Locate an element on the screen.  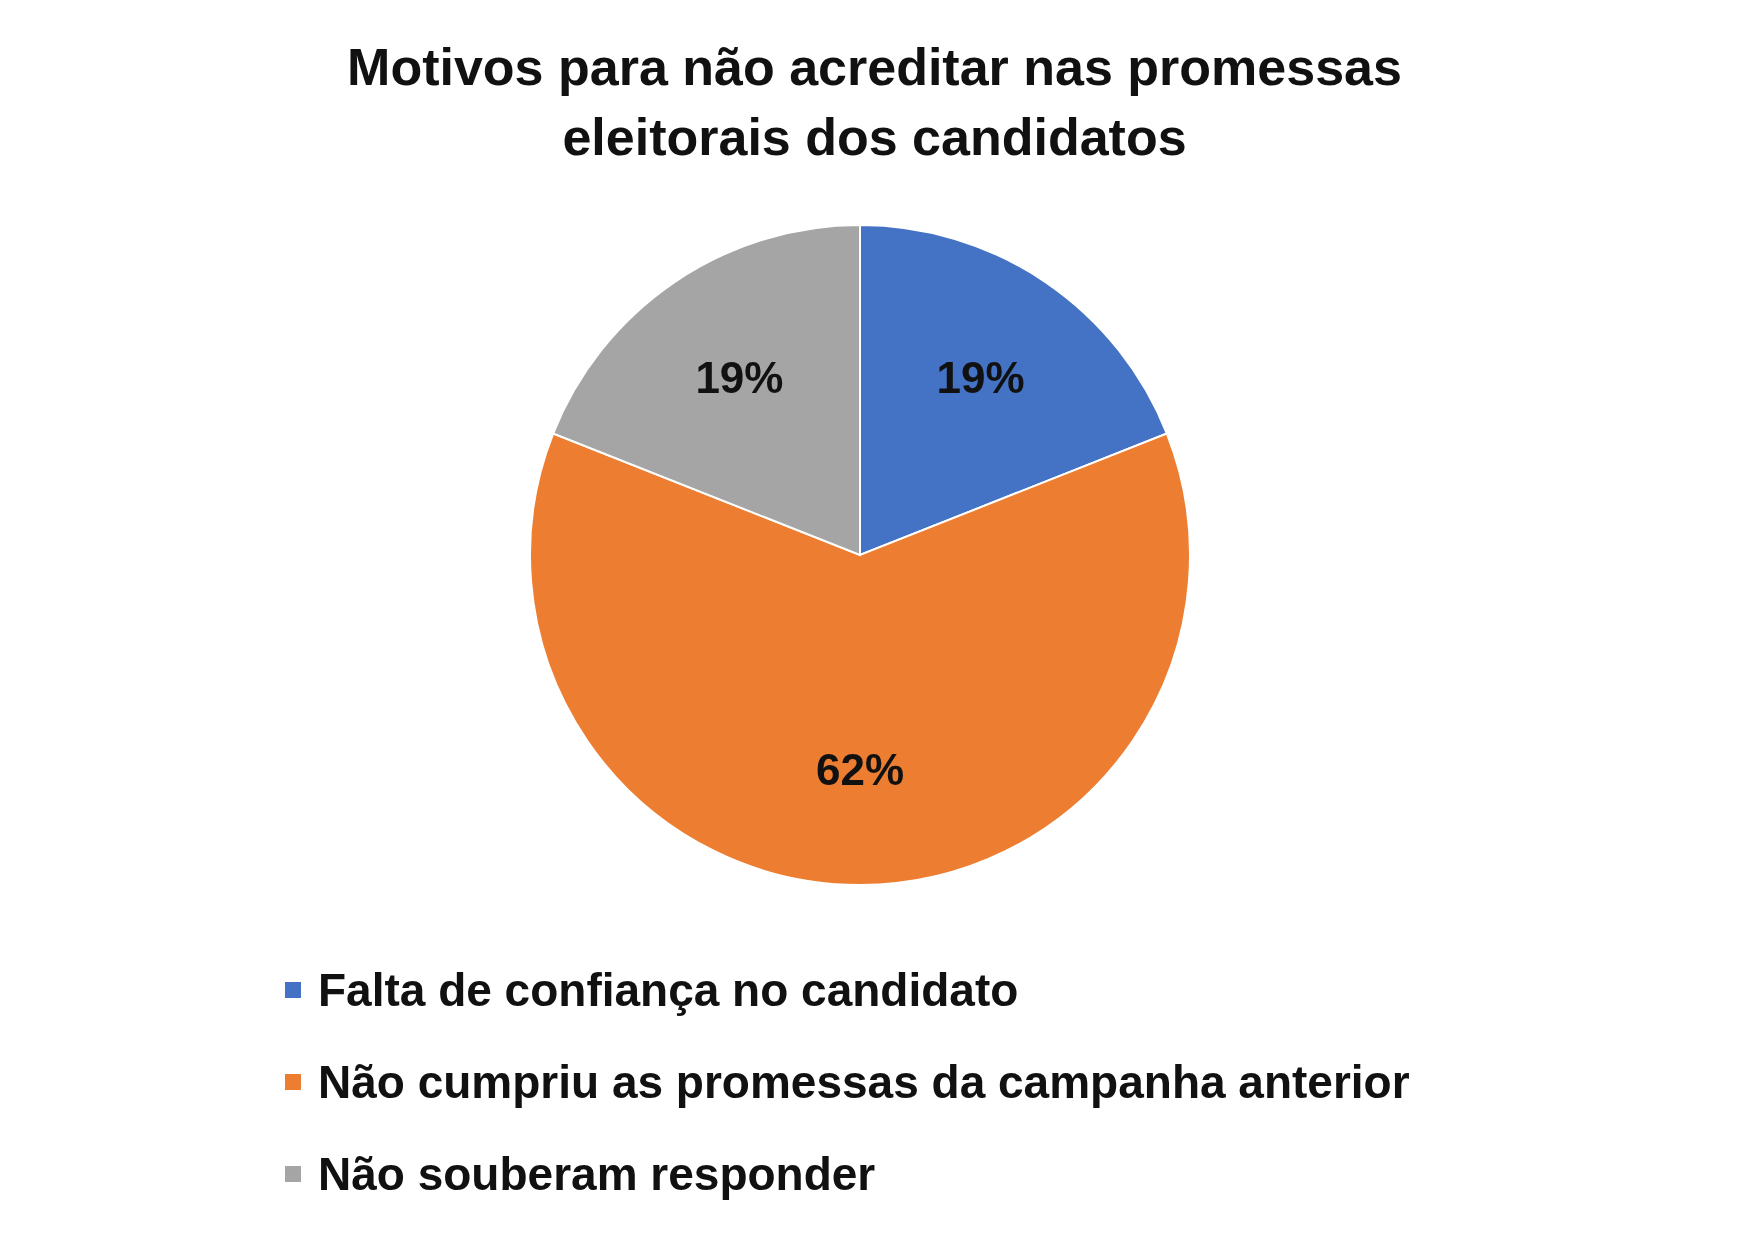
chart-title: Motivos para não acreditar nas promessas eleitorais dos candidatos is located at coordinates (874, 102).